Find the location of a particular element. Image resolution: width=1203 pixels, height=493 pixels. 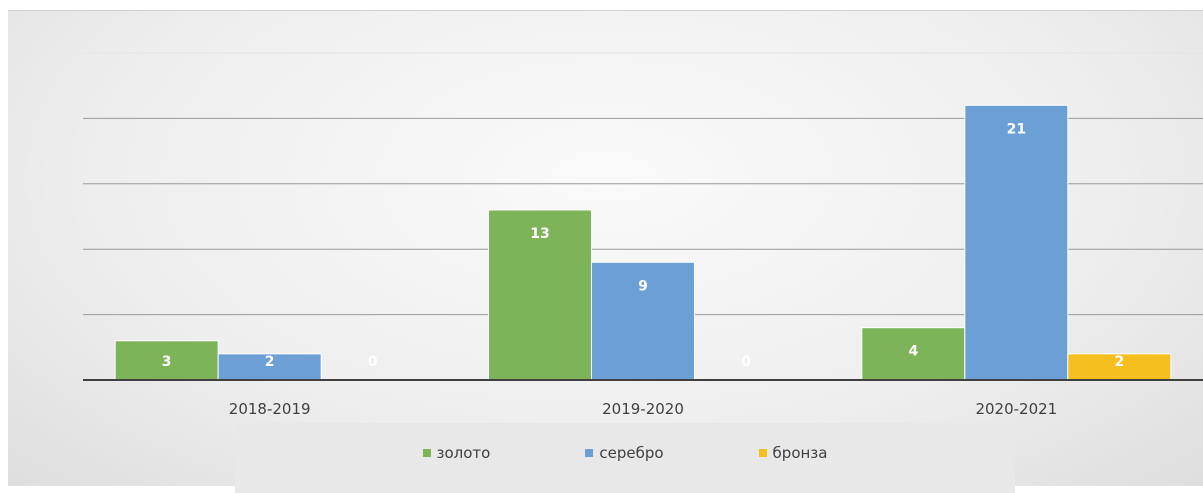

legend-label: золото is located at coordinates (463, 453).